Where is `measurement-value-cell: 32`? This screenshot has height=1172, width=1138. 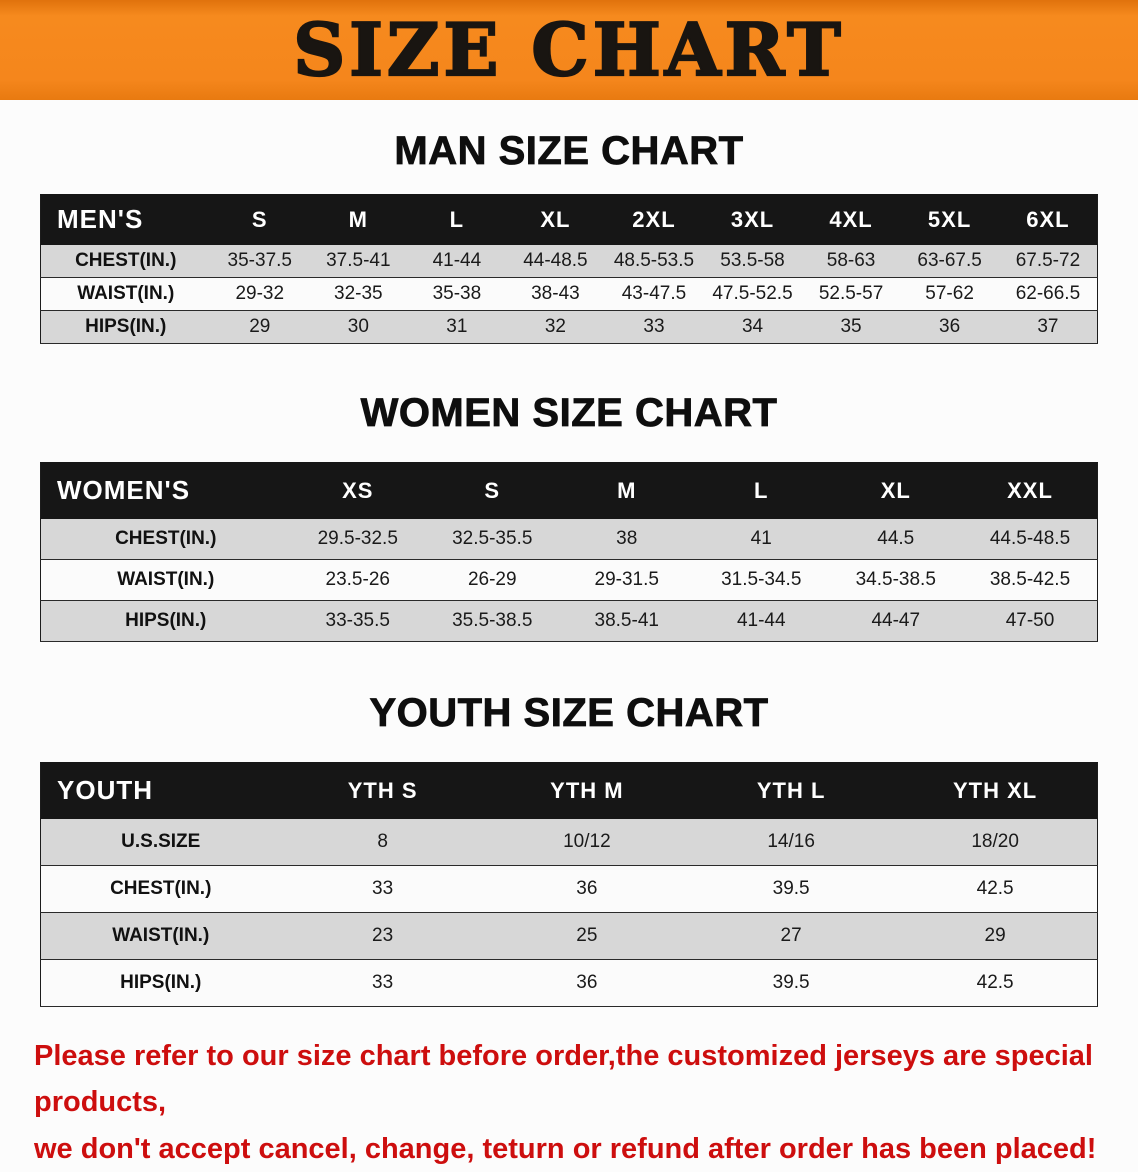 measurement-value-cell: 32 is located at coordinates (555, 327).